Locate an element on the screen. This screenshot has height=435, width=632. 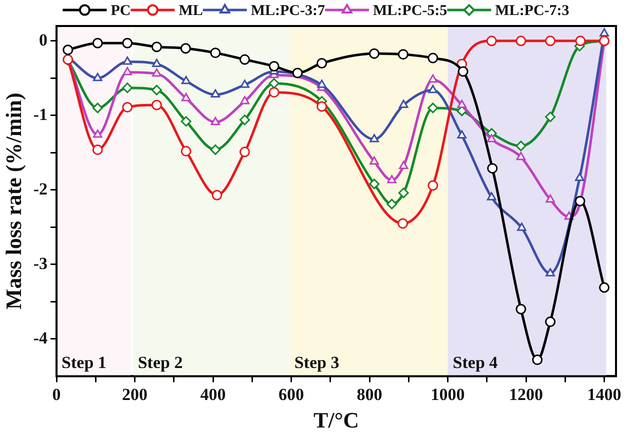
band-label: Step 3 is located at coordinates (317, 362).